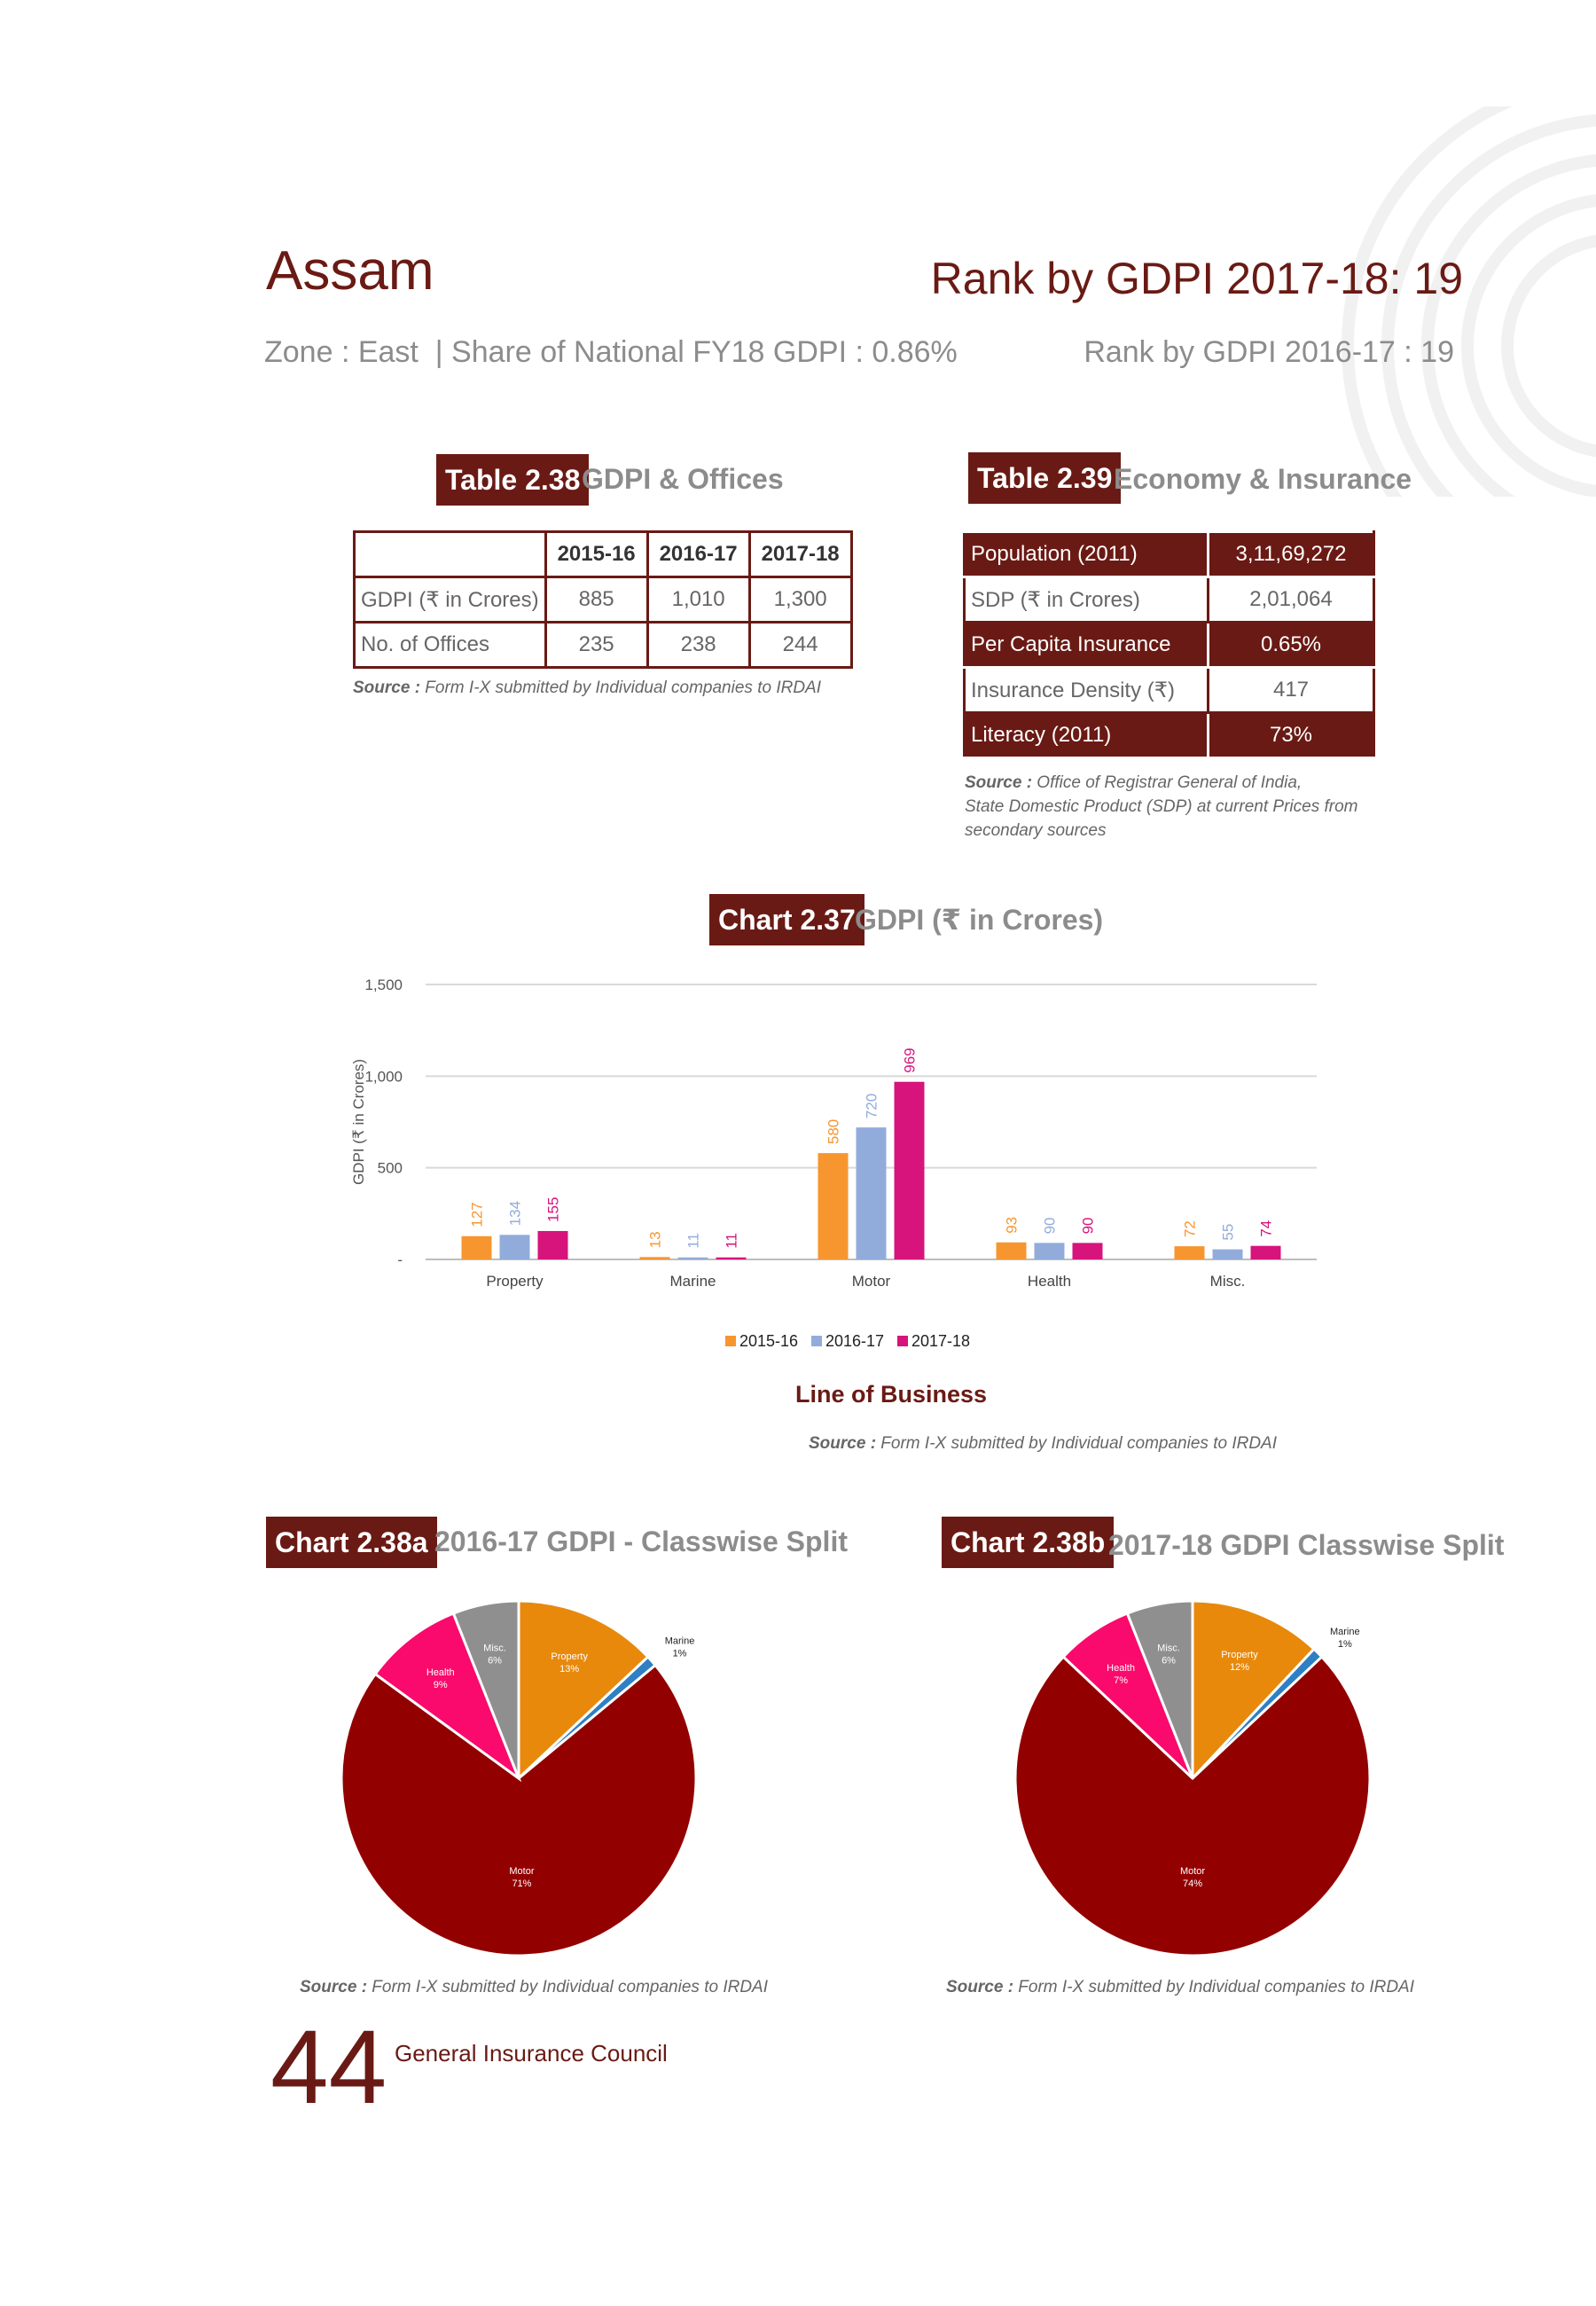  What do you see at coordinates (1190, 1228) in the screenshot?
I see `data-label: 72` at bounding box center [1190, 1228].